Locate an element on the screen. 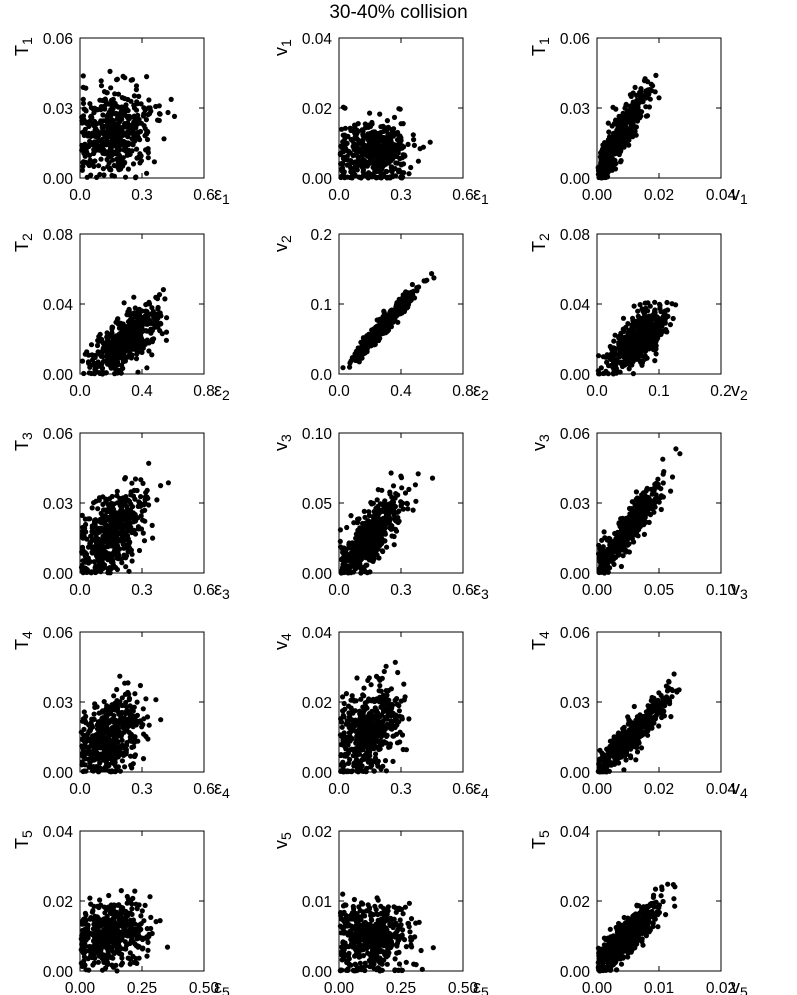  y-axis-label: T1 is located at coordinates (23, 46).